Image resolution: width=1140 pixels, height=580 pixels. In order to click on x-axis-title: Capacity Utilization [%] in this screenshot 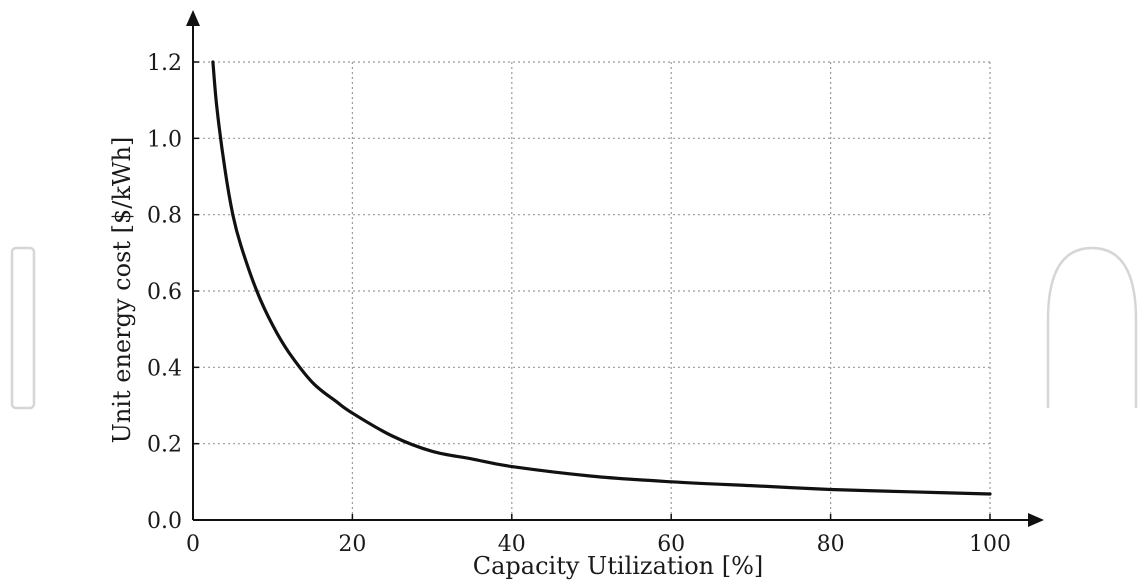, I will do `click(618, 566)`.